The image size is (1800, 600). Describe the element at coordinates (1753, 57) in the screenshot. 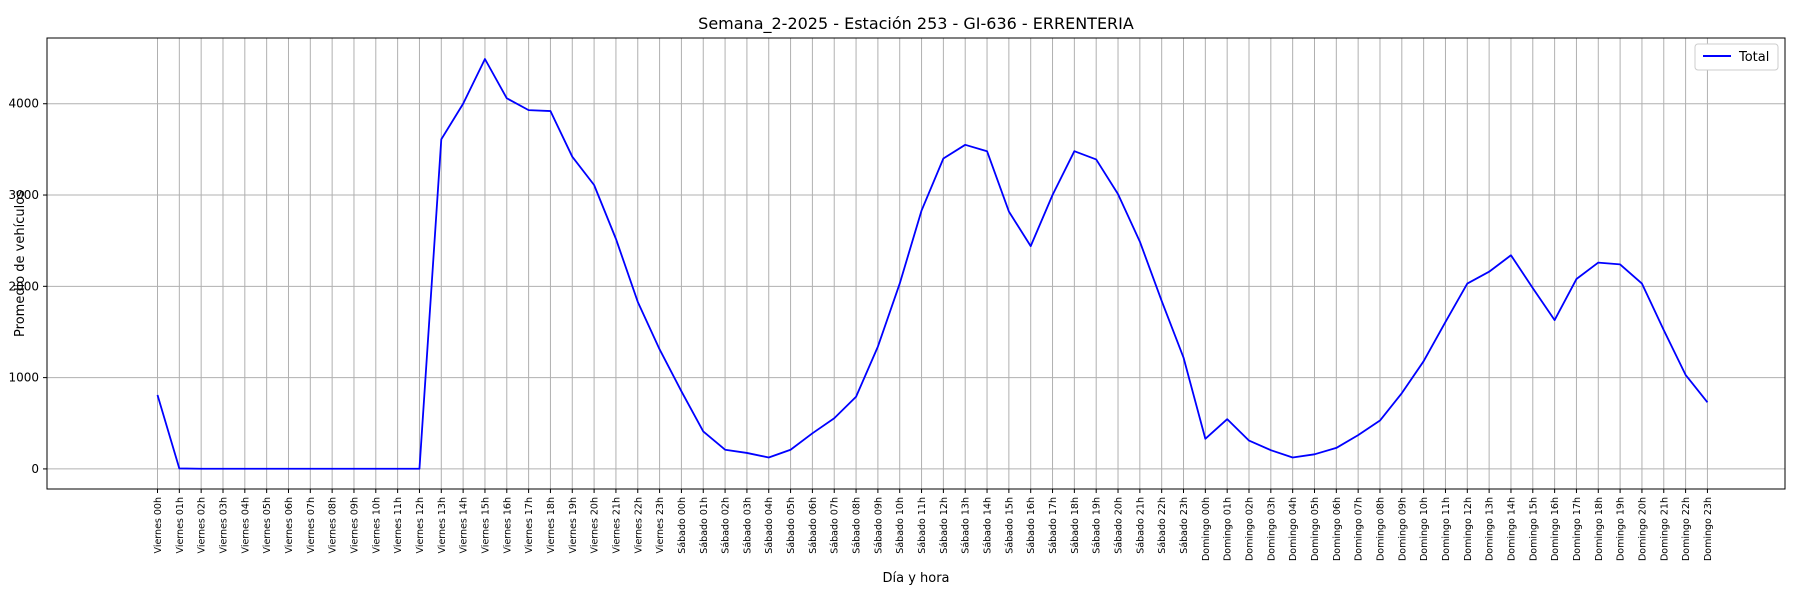

I see `legend-entry-total: Total` at that location.